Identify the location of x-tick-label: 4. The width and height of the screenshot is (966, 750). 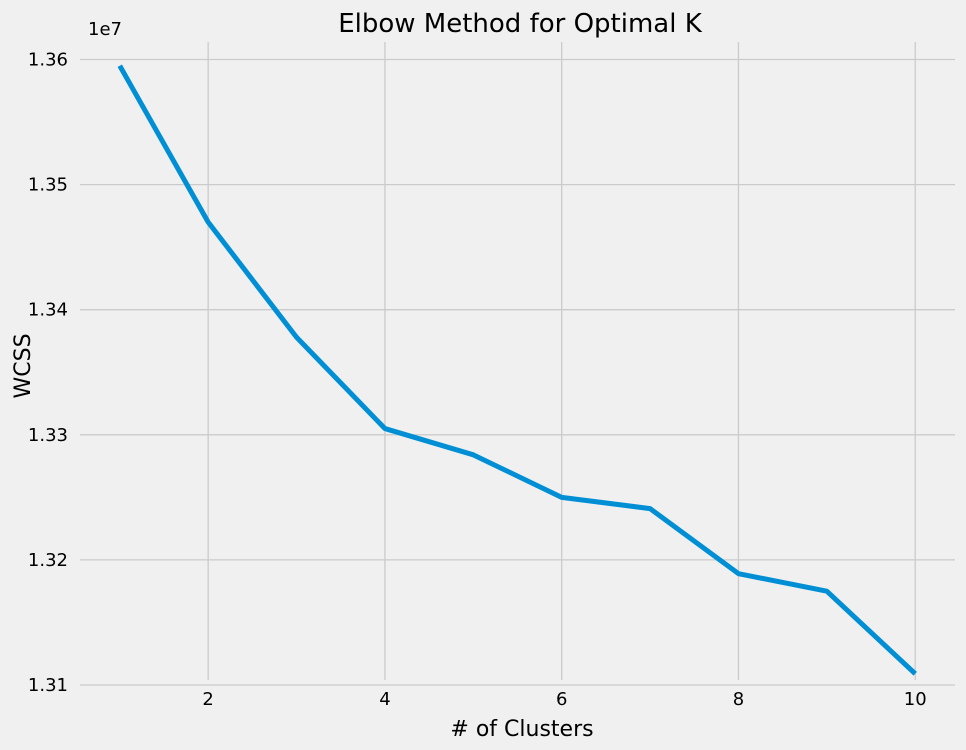
(384, 699).